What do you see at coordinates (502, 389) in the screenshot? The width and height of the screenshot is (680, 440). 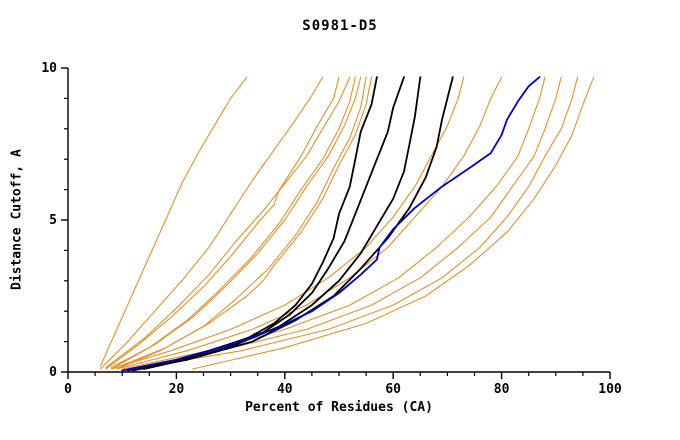 I see `x-tick-label: 80` at bounding box center [502, 389].